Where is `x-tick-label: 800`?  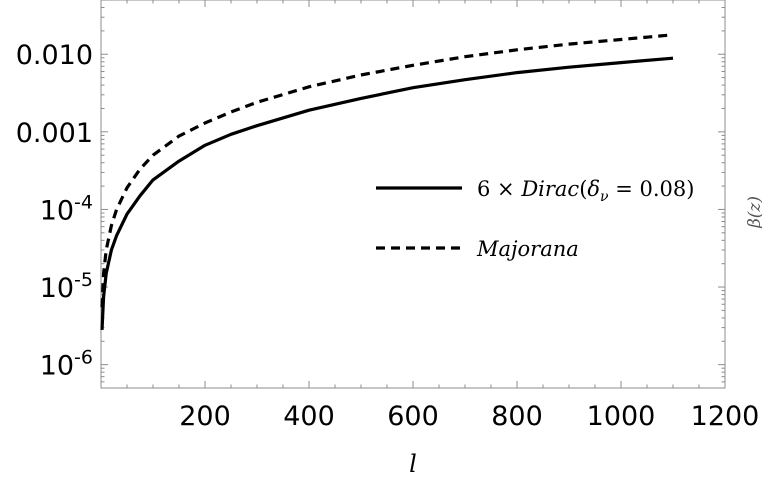 x-tick-label: 800 is located at coordinates (517, 416).